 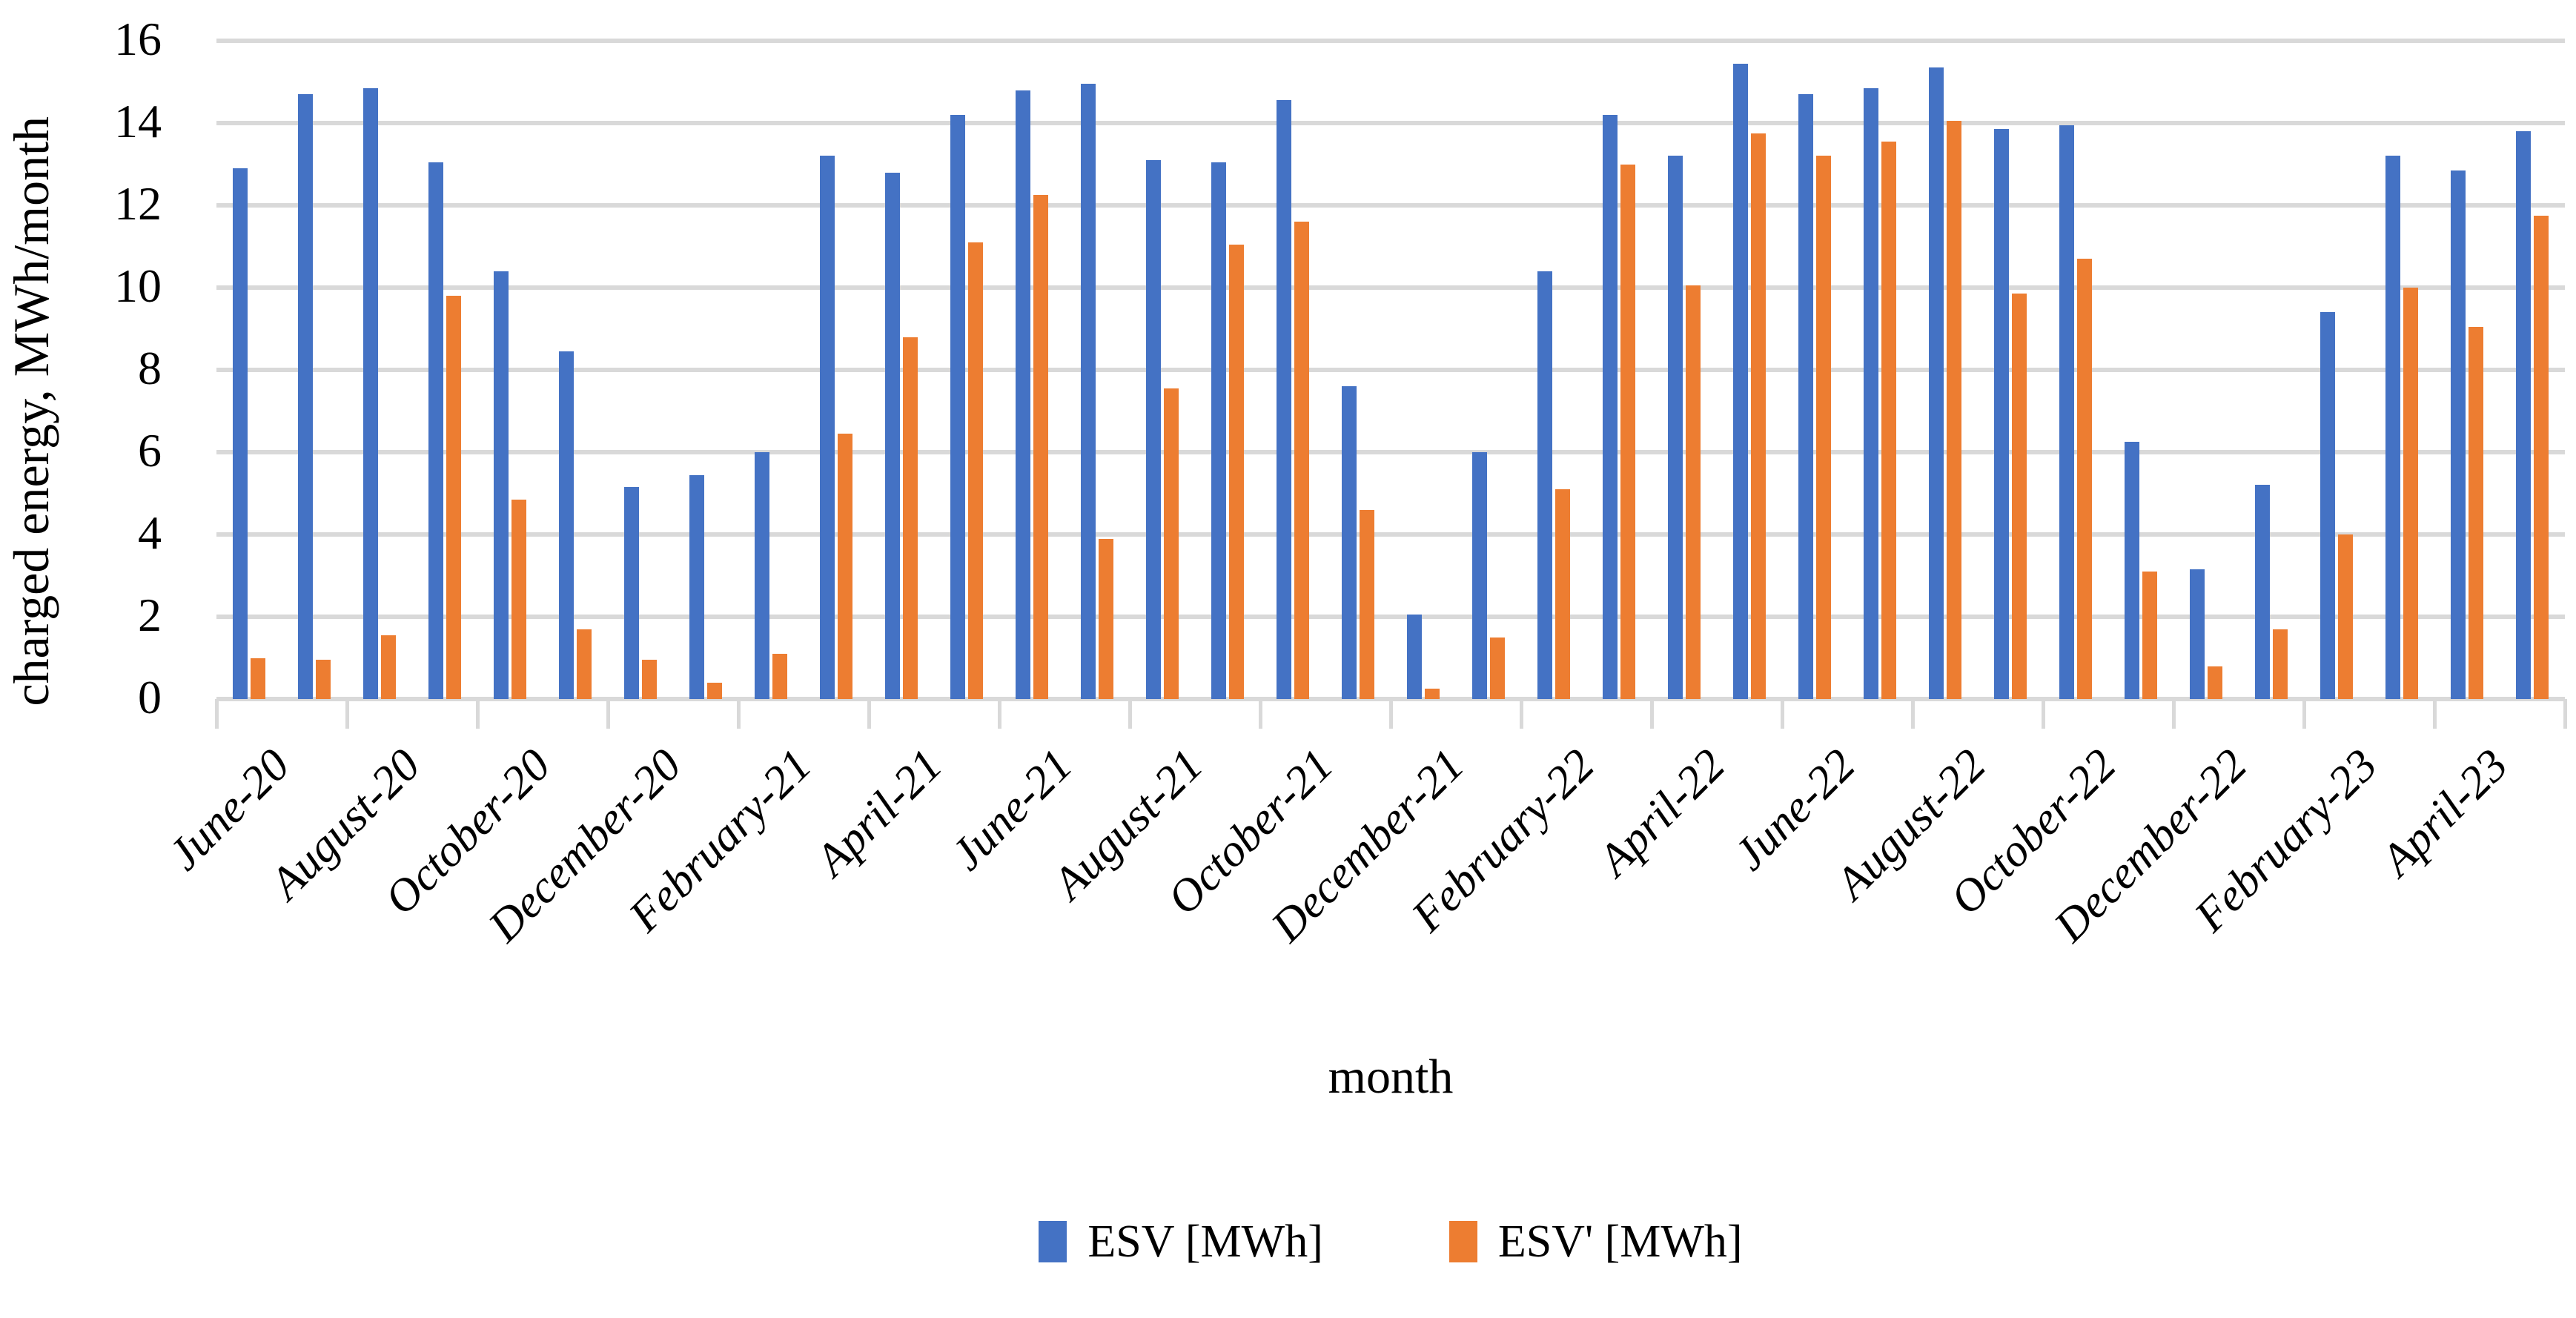 I want to click on y-tick-label-10: 10, so click(x=138, y=285).